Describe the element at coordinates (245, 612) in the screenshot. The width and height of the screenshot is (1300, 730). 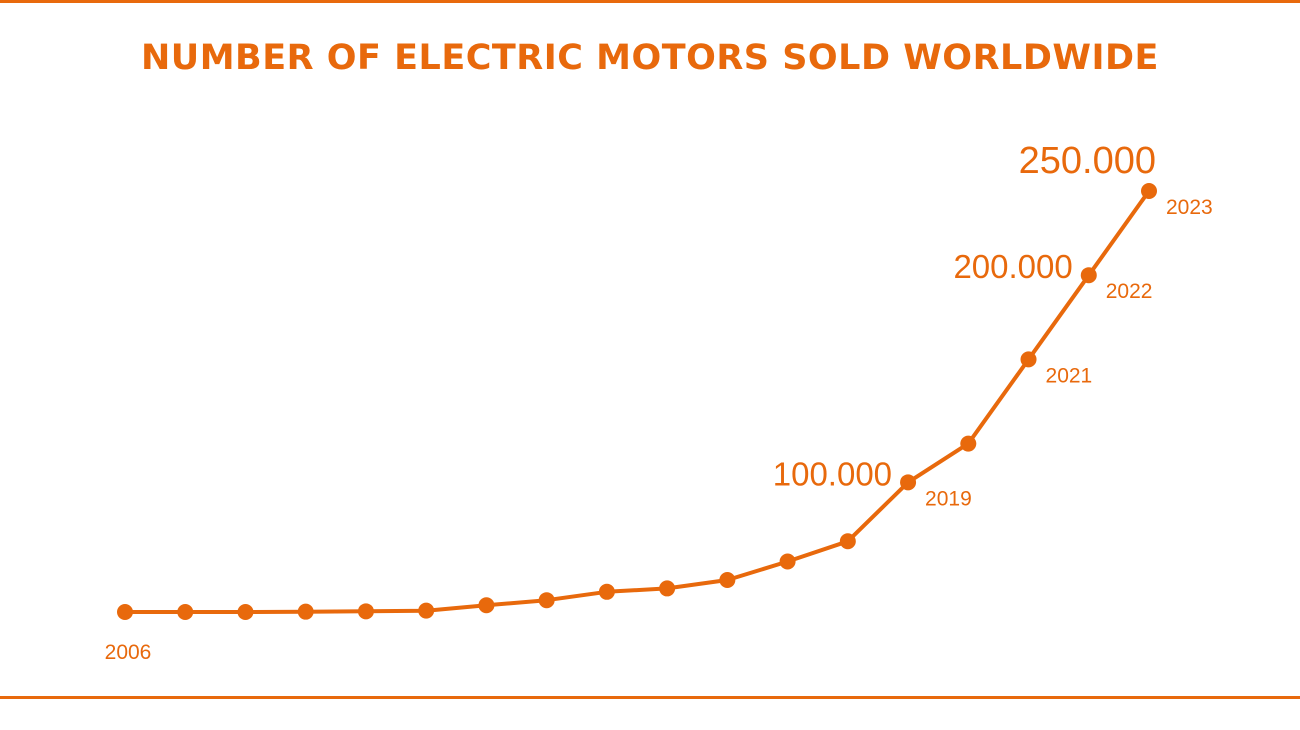
I see `data-point-2008` at that location.